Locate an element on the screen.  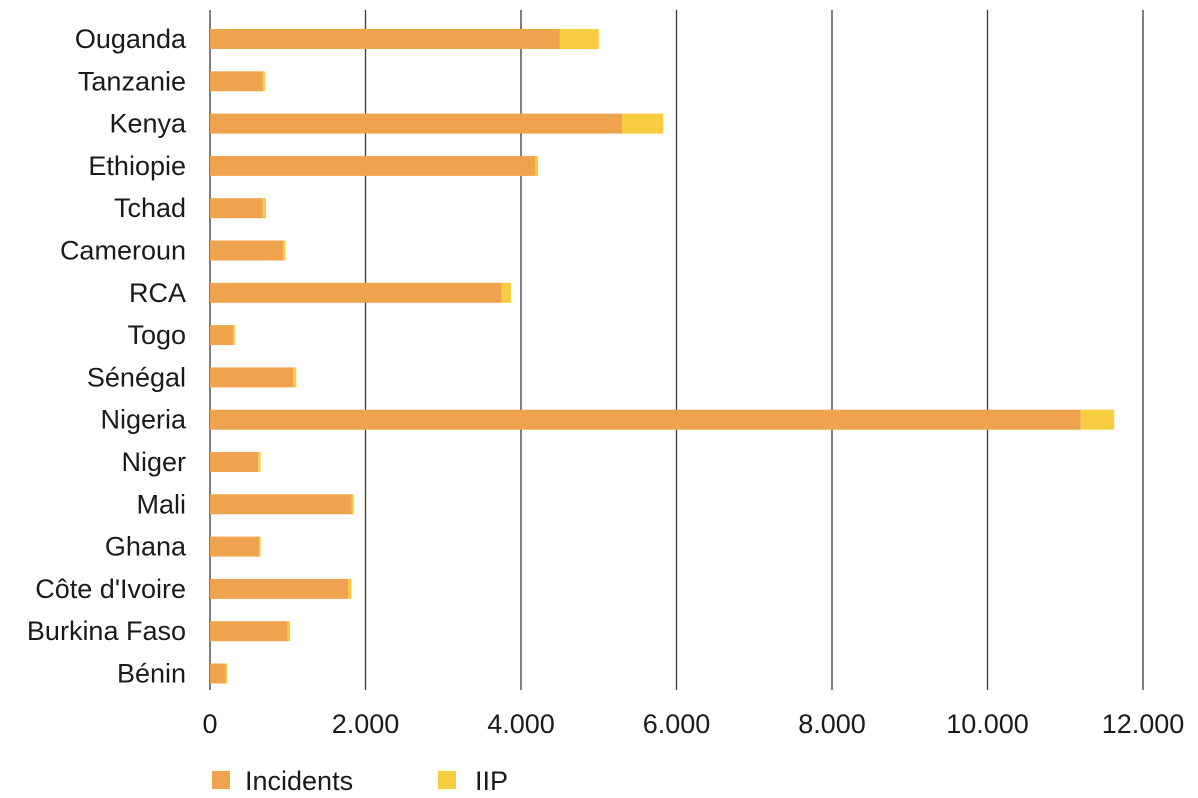
legend-swatch-incidents is located at coordinates (221, 780).